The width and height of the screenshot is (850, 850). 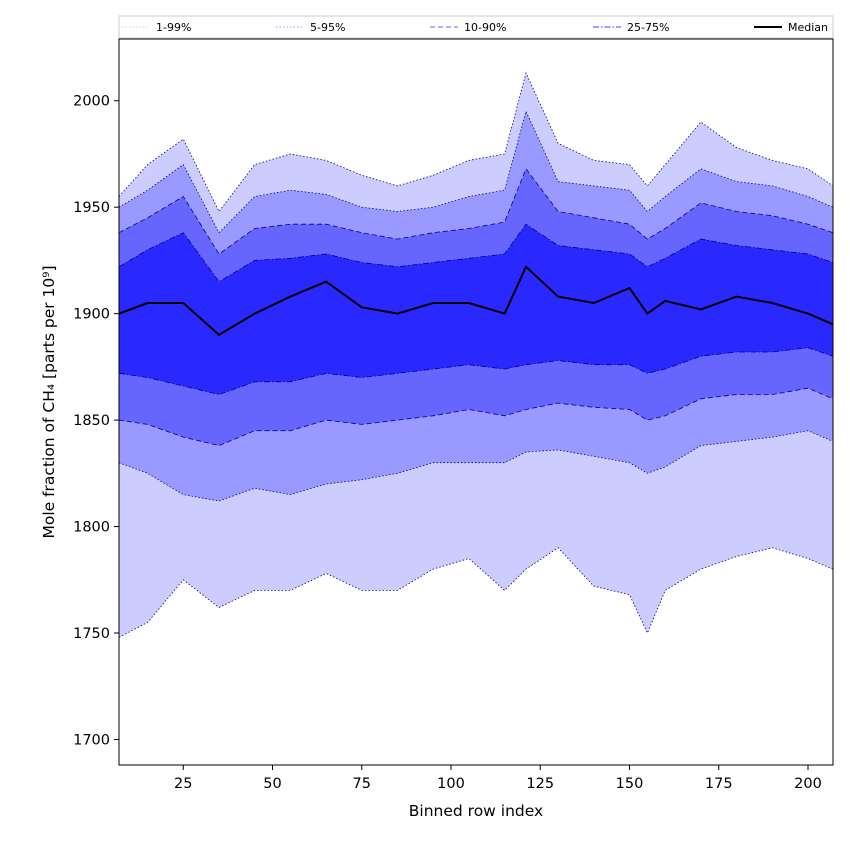 What do you see at coordinates (272, 784) in the screenshot?
I see `x-tick-label: 50` at bounding box center [272, 784].